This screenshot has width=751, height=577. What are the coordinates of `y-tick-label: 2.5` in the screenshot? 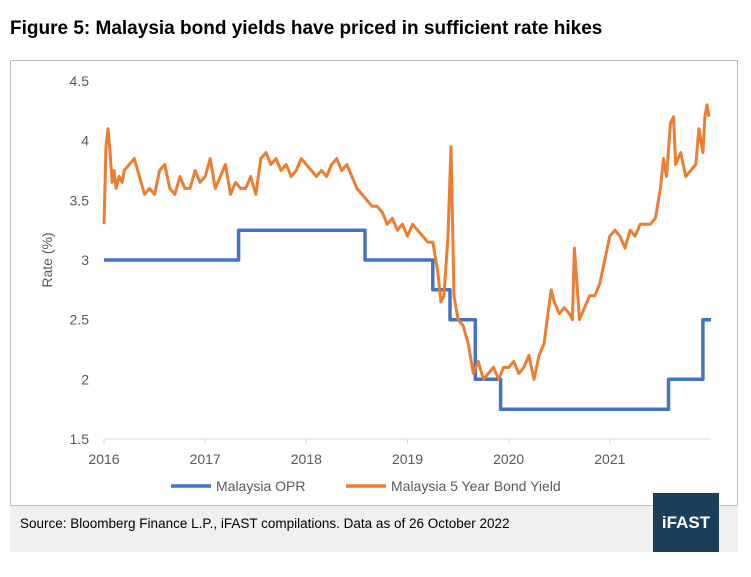 It's located at (80, 320).